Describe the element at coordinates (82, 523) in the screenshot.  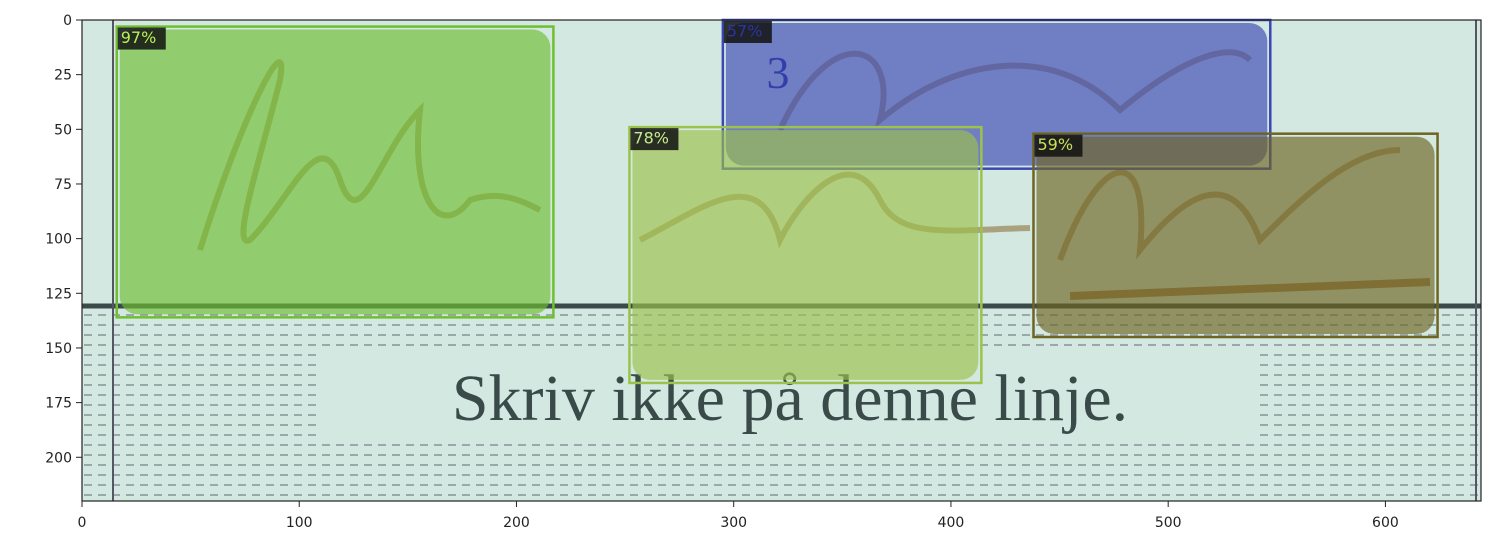
I see `x-tick-label: 0` at that location.